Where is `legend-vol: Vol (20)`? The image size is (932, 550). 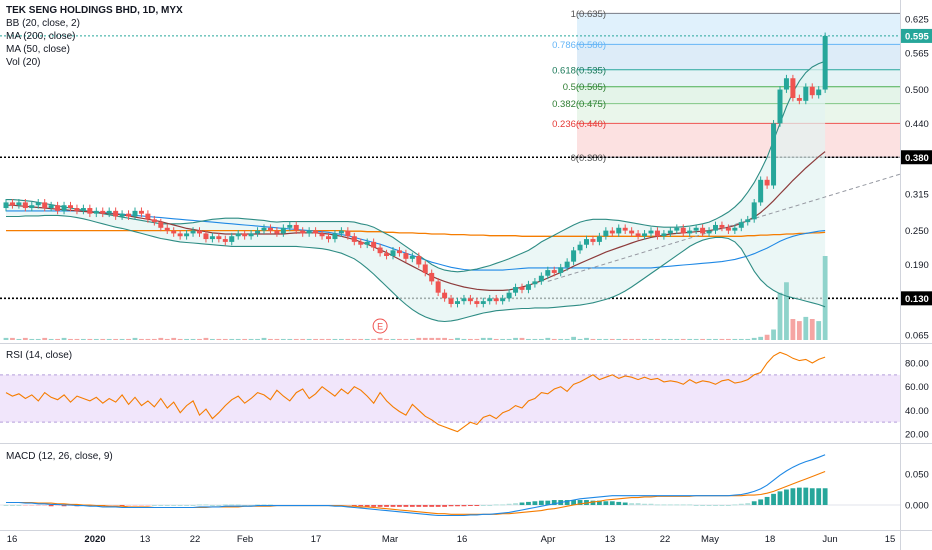 legend-vol: Vol (20) is located at coordinates (23, 62).